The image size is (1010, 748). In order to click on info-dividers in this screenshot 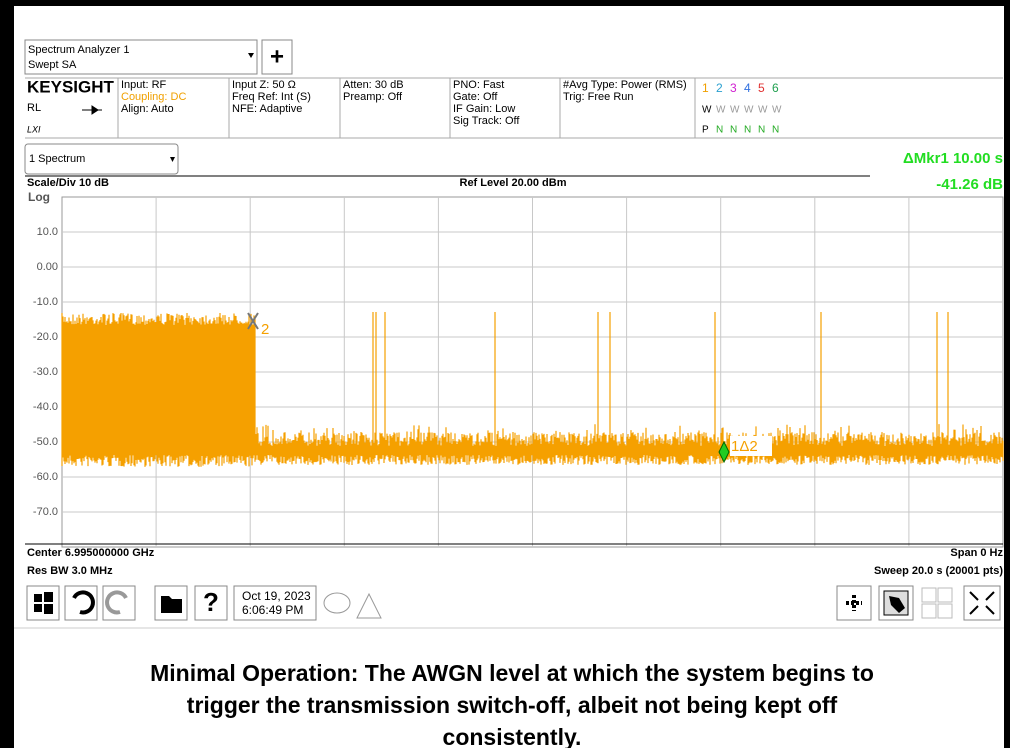, I will do `click(514, 108)`.